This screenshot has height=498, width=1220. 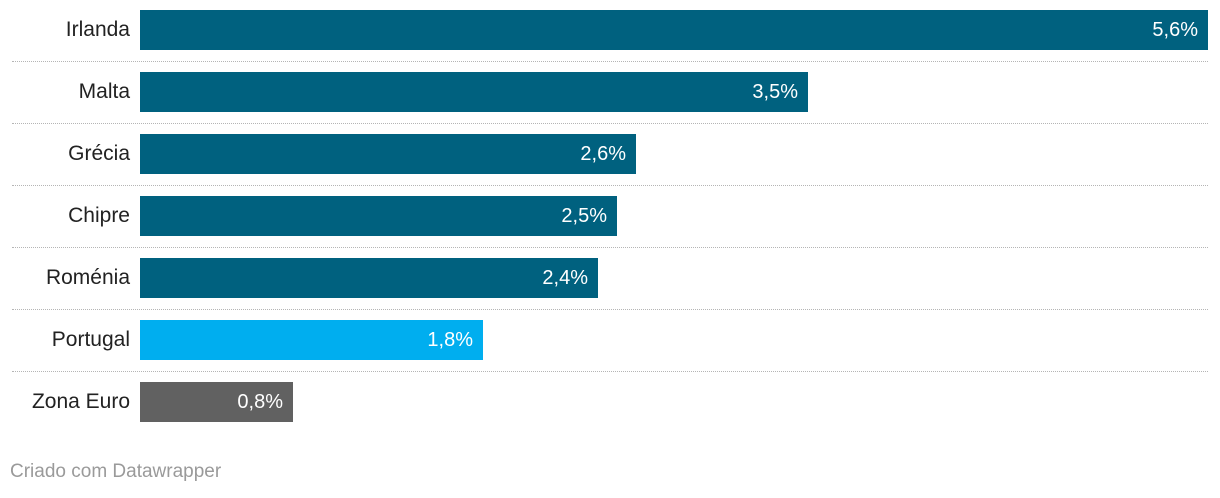 I want to click on value-label: 3,5%, so click(x=775, y=92).